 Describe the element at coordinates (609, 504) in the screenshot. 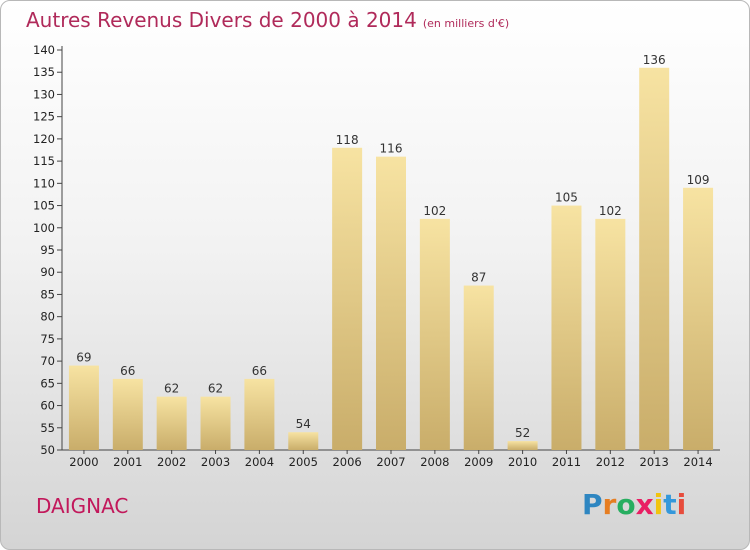

I see `logo-letter: r` at that location.